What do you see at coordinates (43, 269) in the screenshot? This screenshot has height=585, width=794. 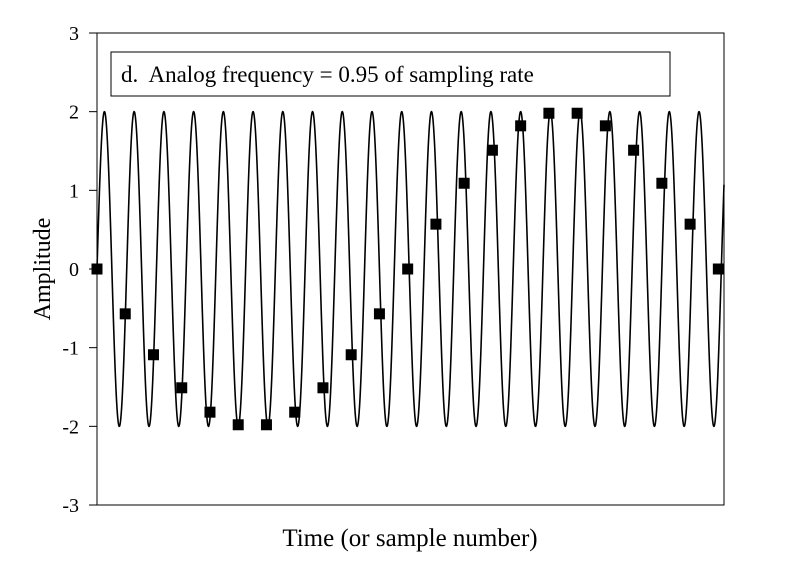 I see `y-axis-label: Amplitude` at bounding box center [43, 269].